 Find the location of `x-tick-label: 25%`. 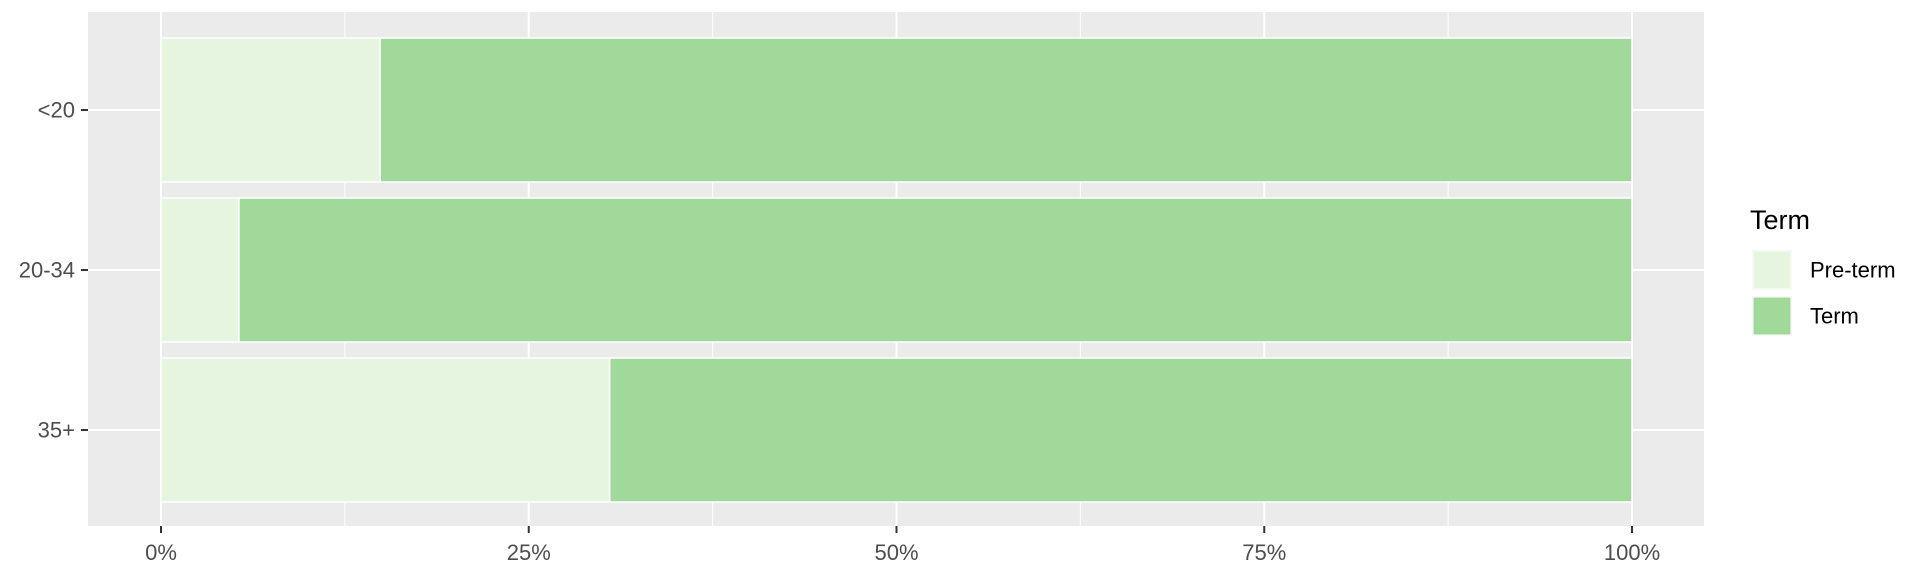

x-tick-label: 25% is located at coordinates (529, 552).